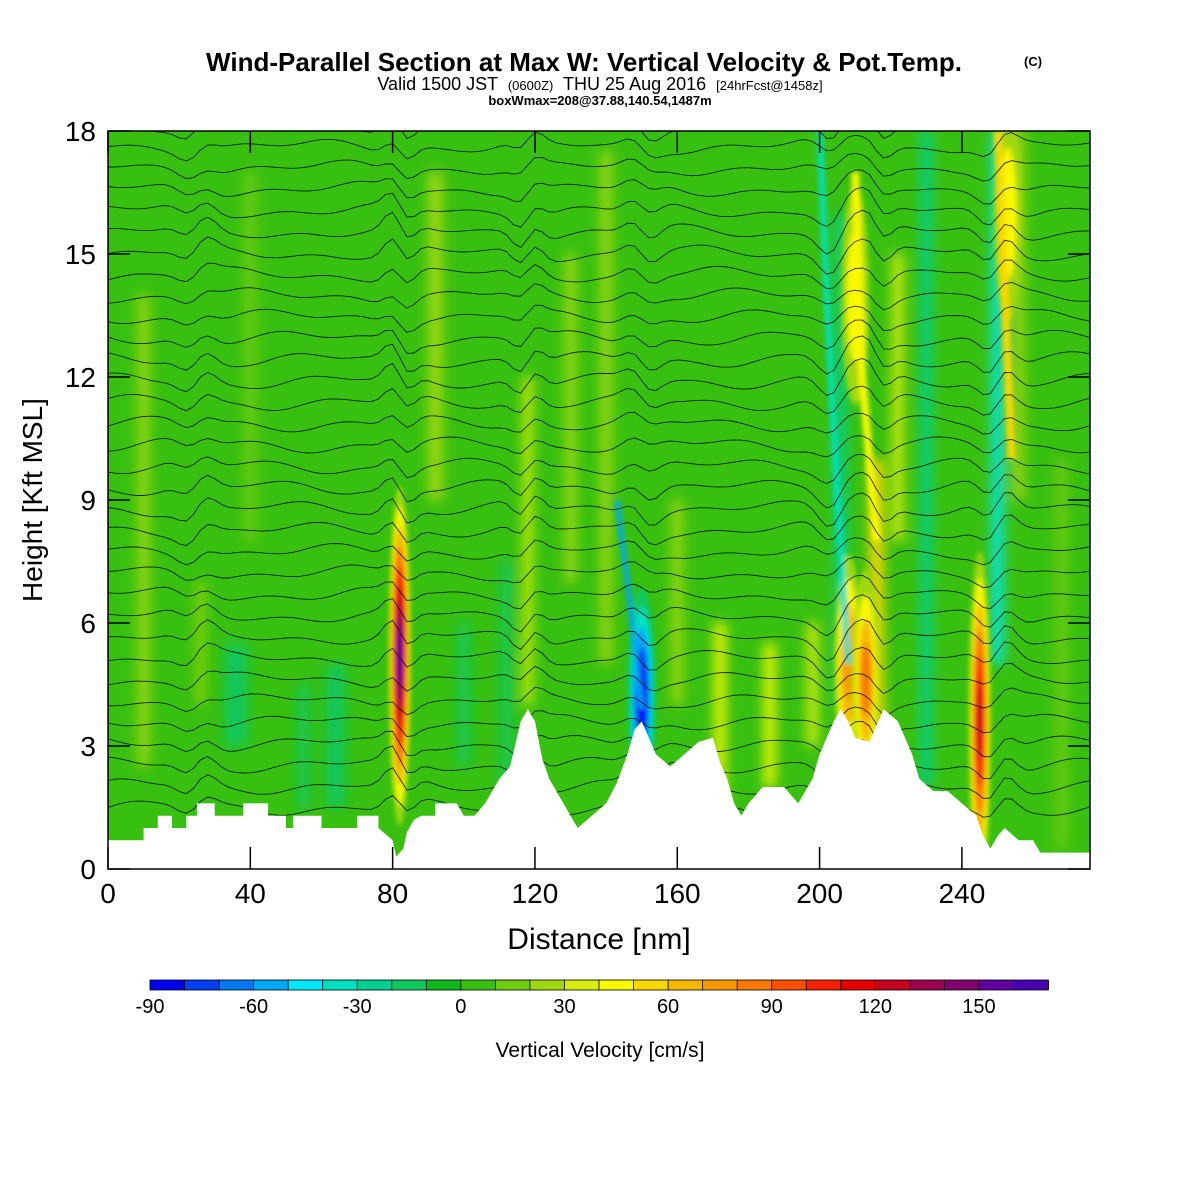 The image size is (1200, 1200). What do you see at coordinates (88, 500) in the screenshot?
I see `y-tick-label: 9` at bounding box center [88, 500].